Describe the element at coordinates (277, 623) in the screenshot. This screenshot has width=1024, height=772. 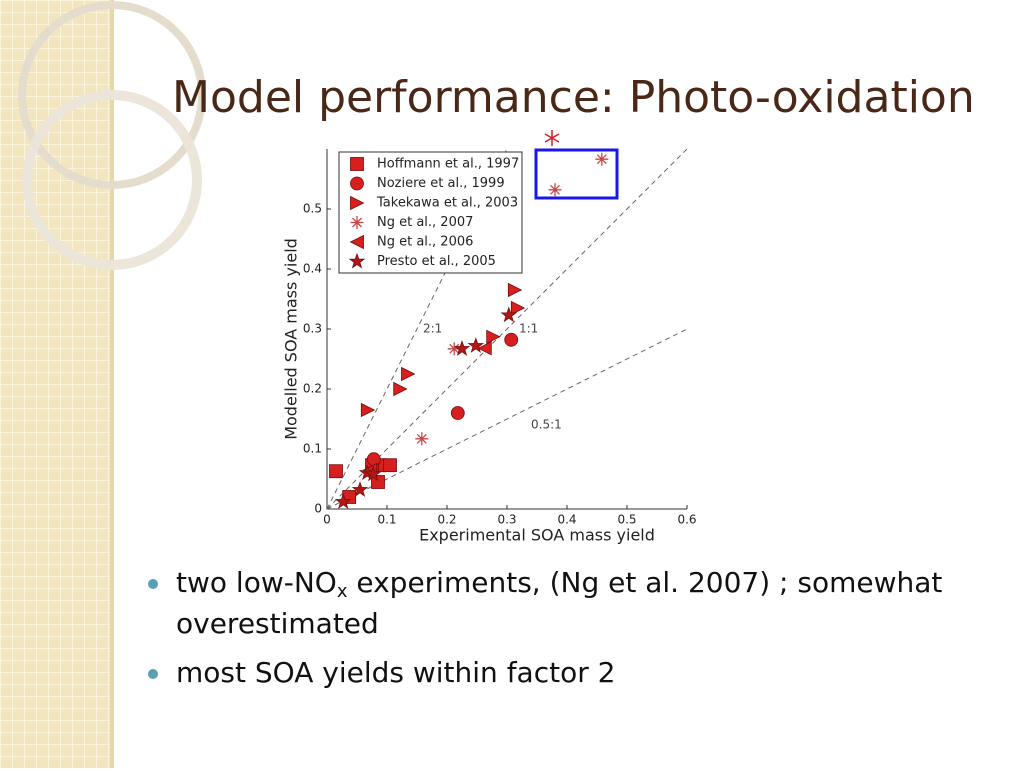
I see `bullet-text-continued: overestimated` at that location.